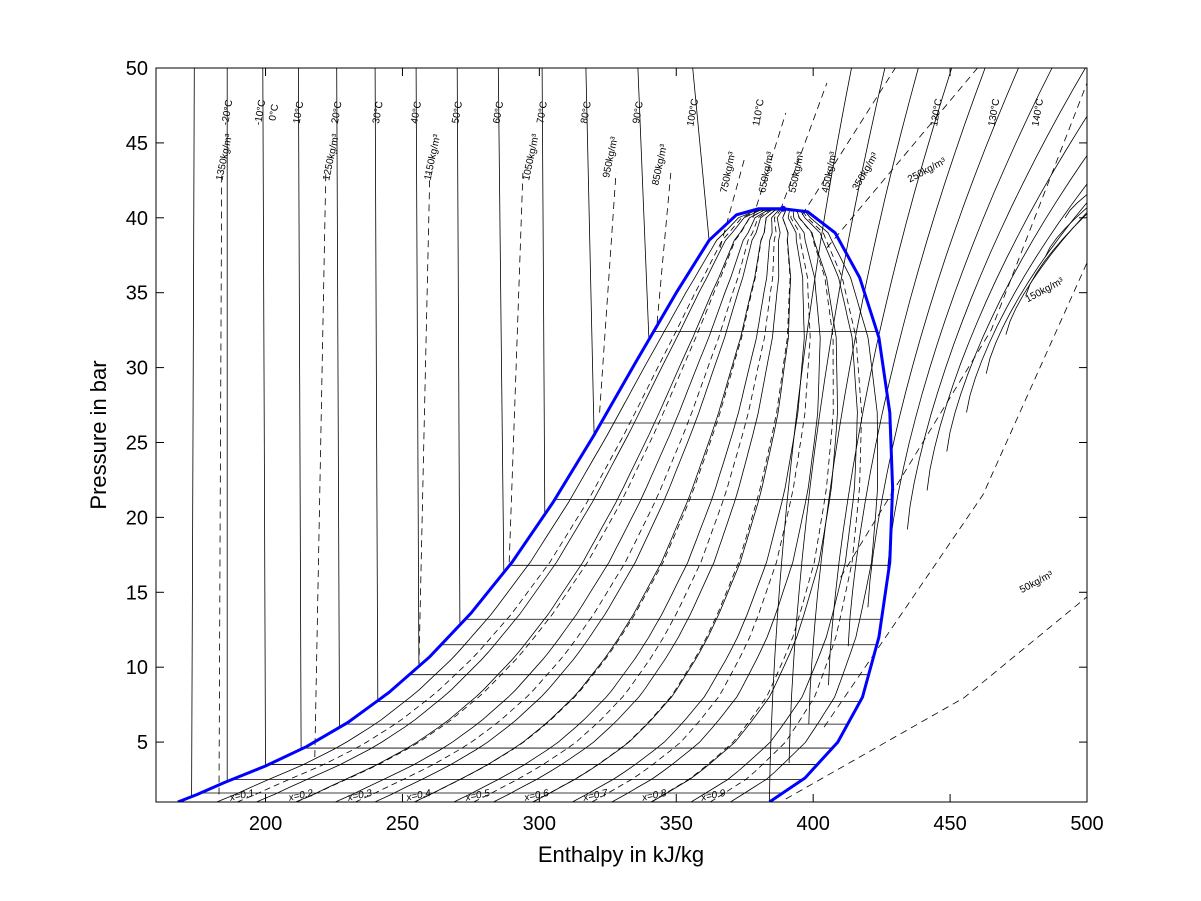 Image resolution: width=1201 pixels, height=901 pixels. I want to click on y-tick-label-7: 35, so click(137, 294).